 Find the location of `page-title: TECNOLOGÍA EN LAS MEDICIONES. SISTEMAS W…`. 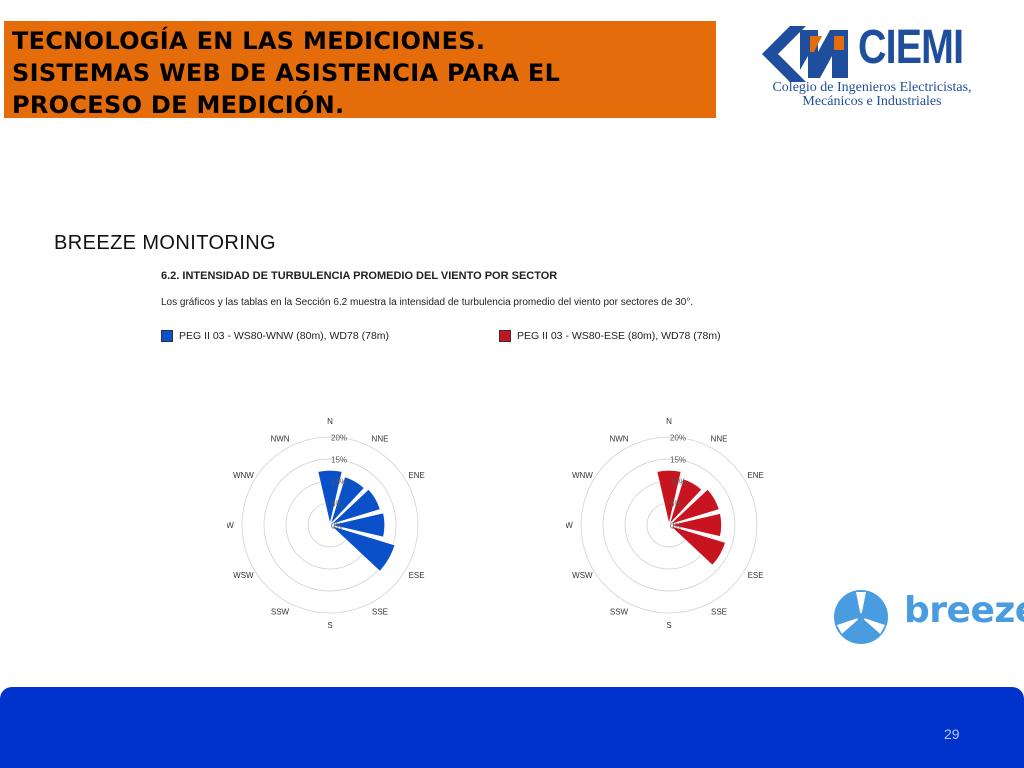

page-title: TECNOLOGÍA EN LAS MEDICIONES. SISTEMAS W… is located at coordinates (362, 73).